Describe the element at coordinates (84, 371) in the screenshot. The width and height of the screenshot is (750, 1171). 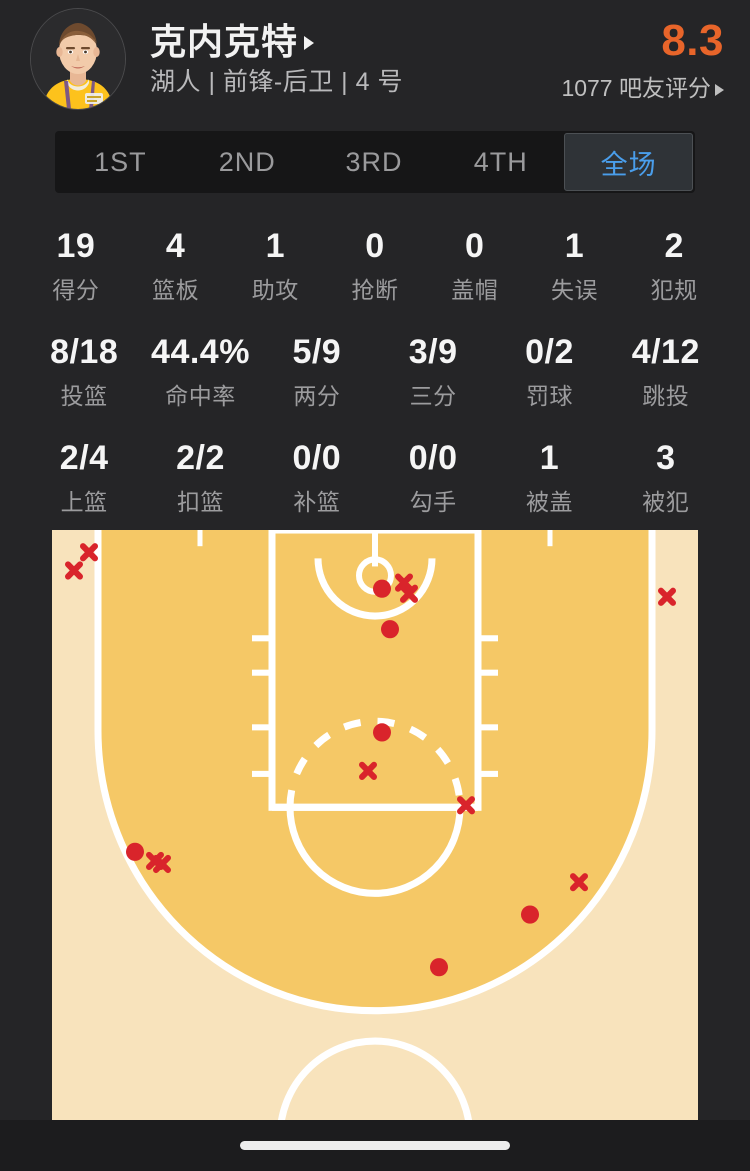
I see `stat-field-goals: 8/18 投篮` at that location.